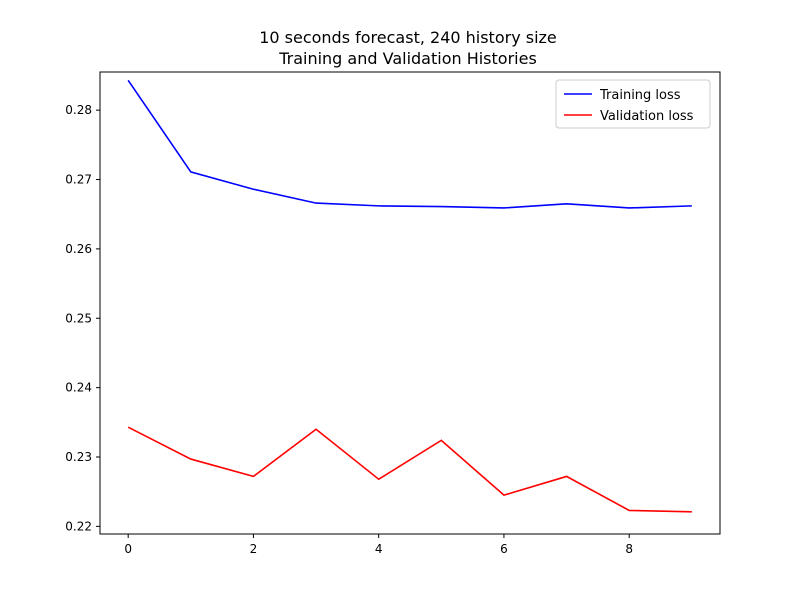 Image resolution: width=800 pixels, height=600 pixels. What do you see at coordinates (254, 549) in the screenshot?
I see `x-tick-label: 2` at bounding box center [254, 549].